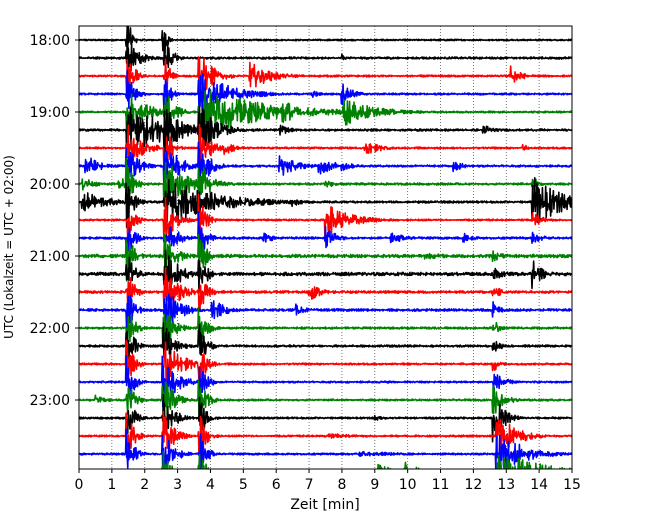  What do you see at coordinates (374, 485) in the screenshot?
I see `x-tick-label: 9` at bounding box center [374, 485].